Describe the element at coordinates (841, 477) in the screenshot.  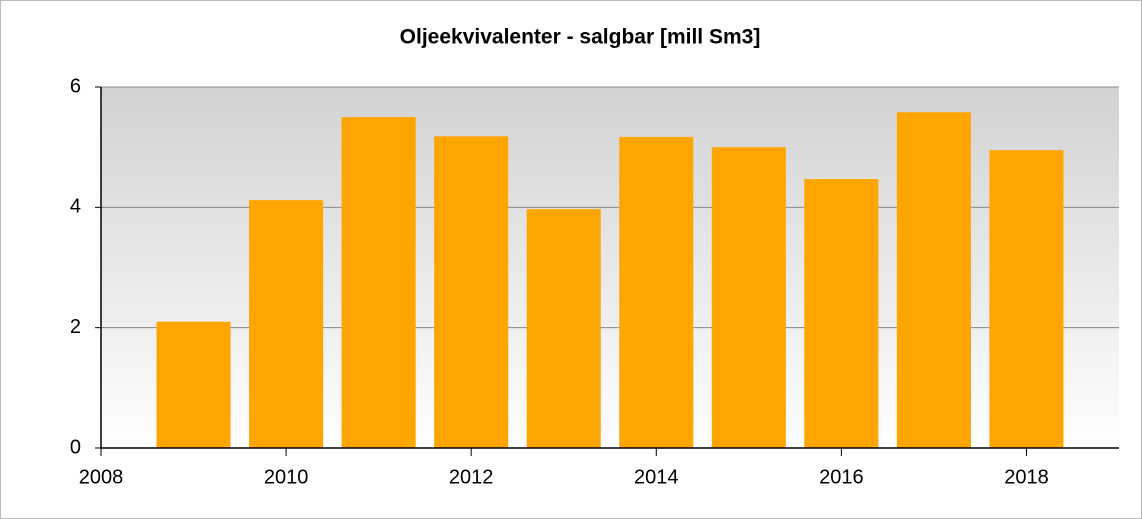
I see `x-tick-label: 2016` at that location.